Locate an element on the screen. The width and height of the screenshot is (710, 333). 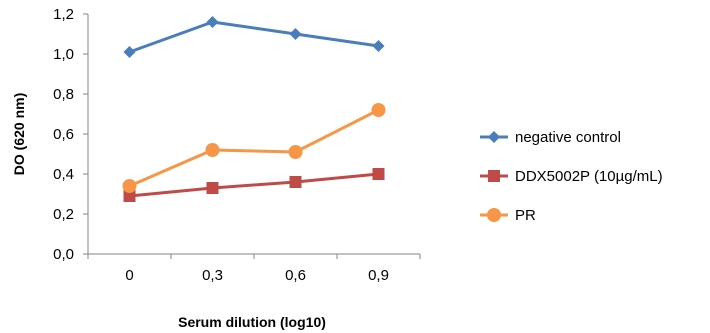
legend-label: PR is located at coordinates (525, 215).